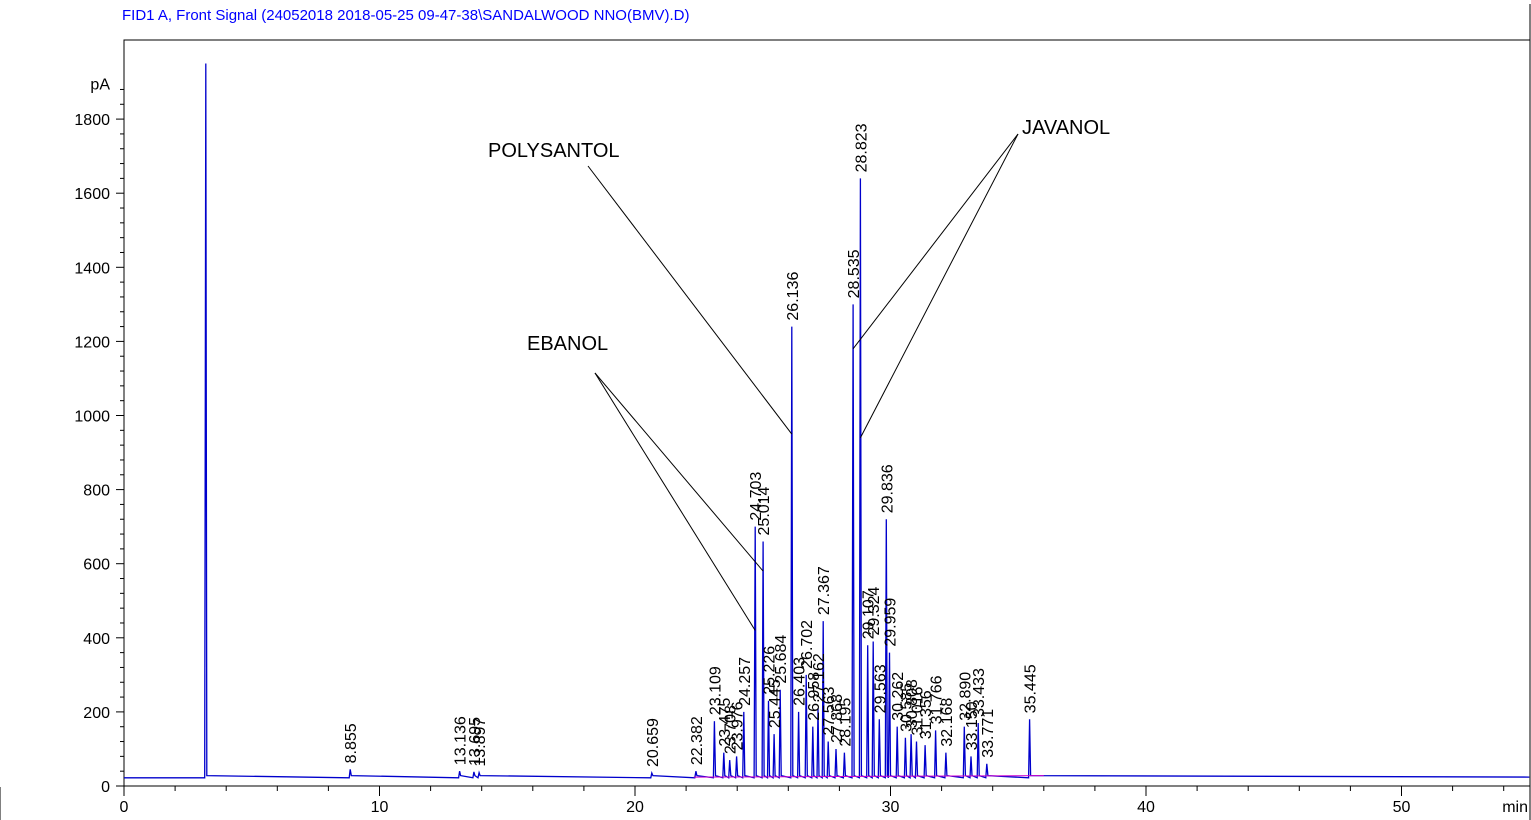  I want to click on y-tick-label: 1800, so click(92, 120).